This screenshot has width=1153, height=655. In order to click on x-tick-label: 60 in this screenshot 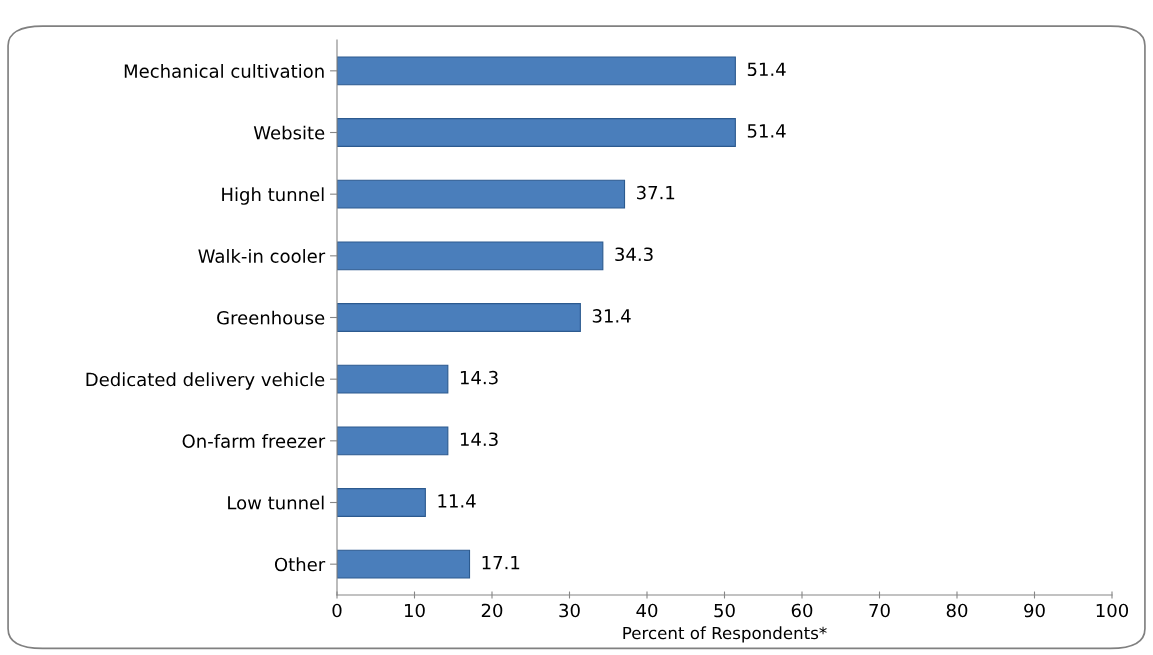, I will do `click(802, 610)`.